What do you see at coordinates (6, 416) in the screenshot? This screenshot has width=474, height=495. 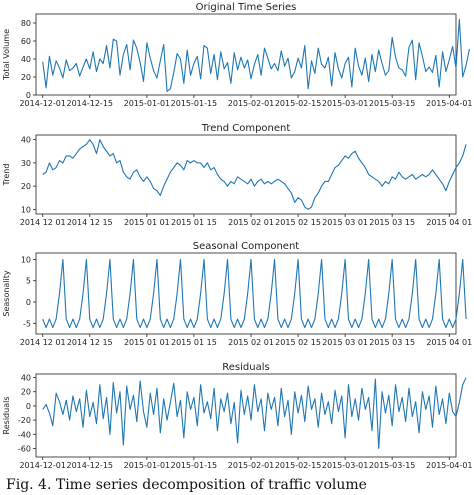 I see `y-axis-label: Residuals` at bounding box center [6, 416].